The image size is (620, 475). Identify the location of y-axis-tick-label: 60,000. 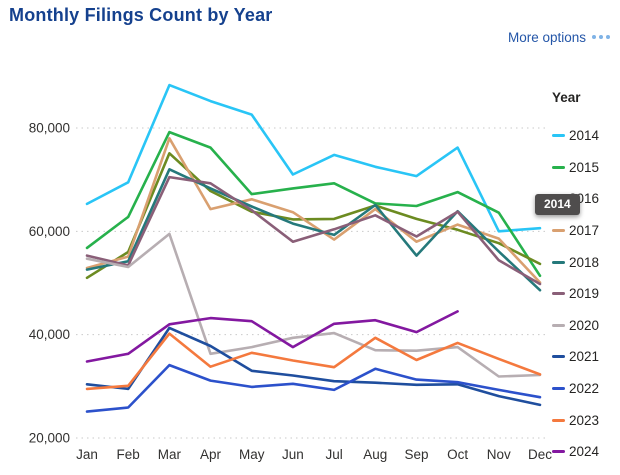
(49, 231).